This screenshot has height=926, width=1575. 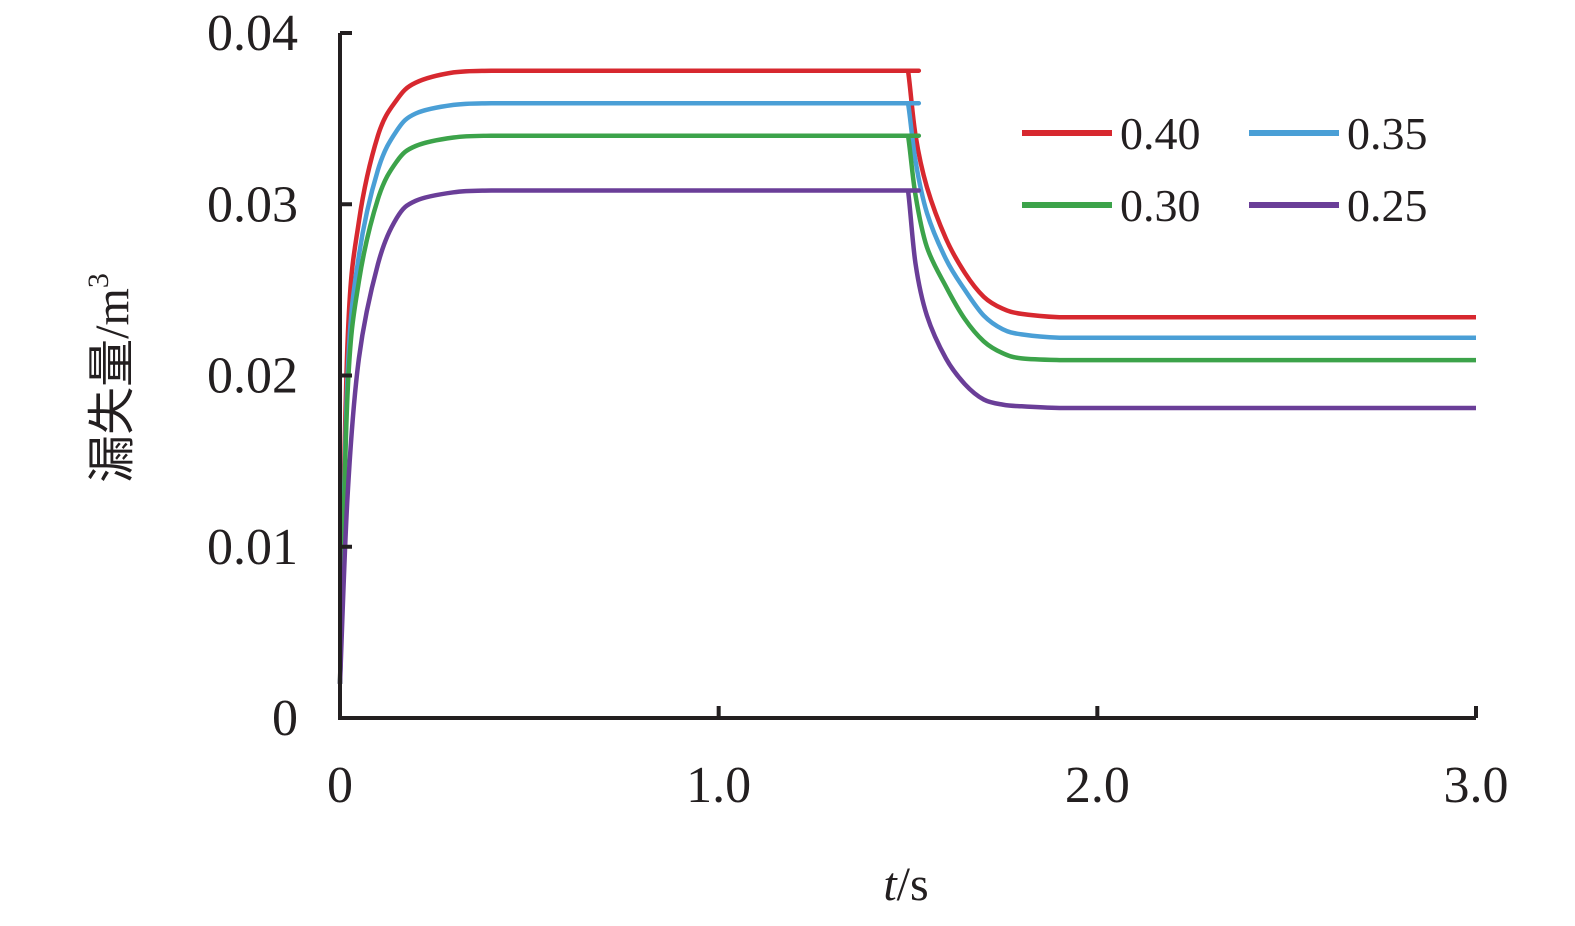 I want to click on legend-label-0: 0.40, so click(x=1160, y=133).